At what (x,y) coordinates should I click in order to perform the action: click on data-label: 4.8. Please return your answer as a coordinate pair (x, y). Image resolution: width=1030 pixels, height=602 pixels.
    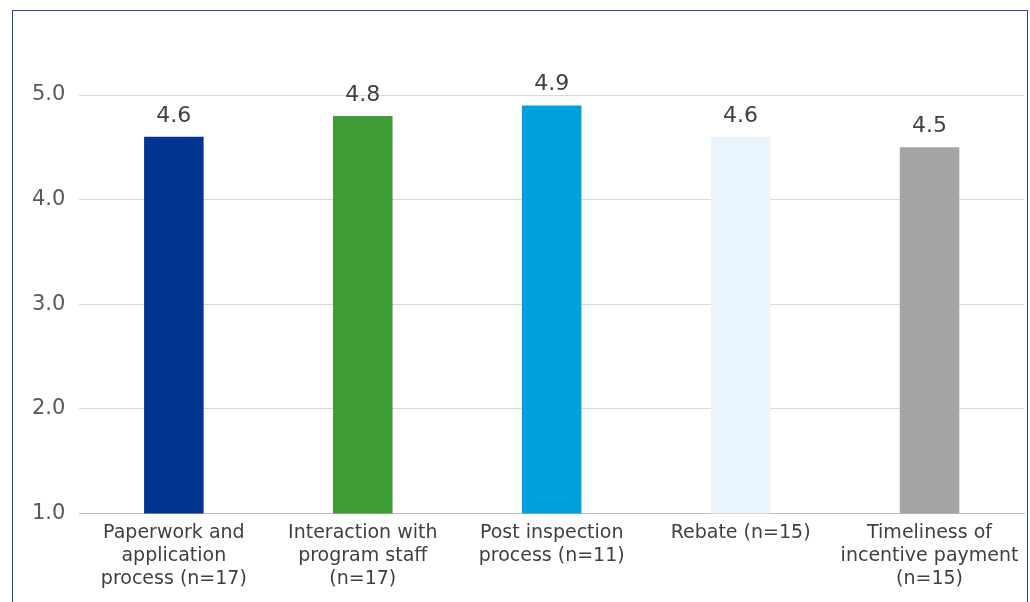
    Looking at the image, I should click on (363, 93).